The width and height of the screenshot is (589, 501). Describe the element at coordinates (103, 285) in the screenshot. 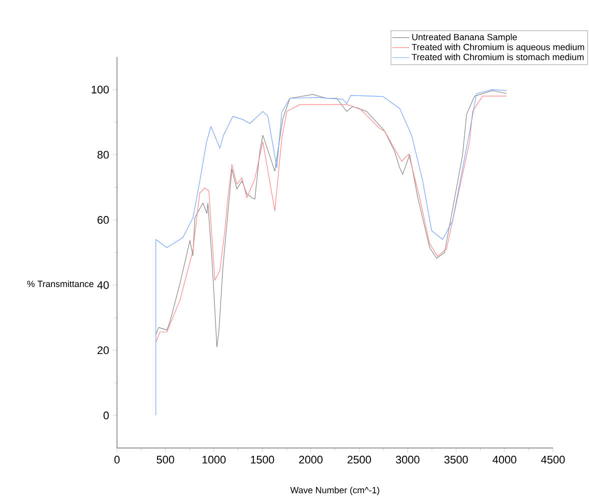

I see `y-tick-label: 40` at that location.